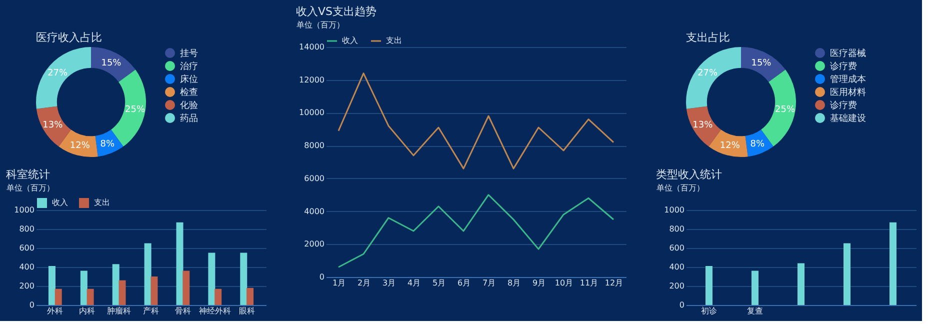 The height and width of the screenshot is (332, 947). What do you see at coordinates (848, 92) in the screenshot?
I see `legend-label: 医用材料` at bounding box center [848, 92].